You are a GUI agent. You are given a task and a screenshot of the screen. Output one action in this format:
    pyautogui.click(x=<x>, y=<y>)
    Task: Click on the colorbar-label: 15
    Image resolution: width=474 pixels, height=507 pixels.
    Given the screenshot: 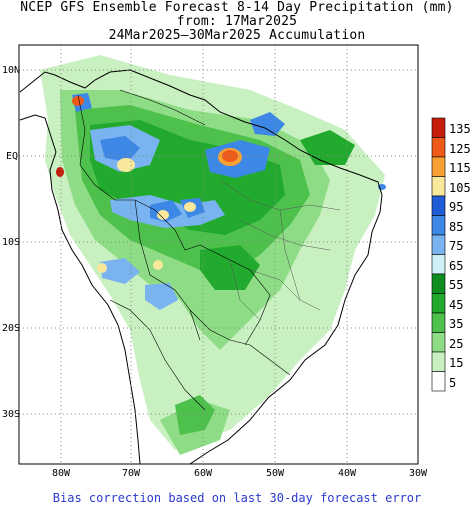 What is the action you would take?
    pyautogui.click(x=456, y=363)
    